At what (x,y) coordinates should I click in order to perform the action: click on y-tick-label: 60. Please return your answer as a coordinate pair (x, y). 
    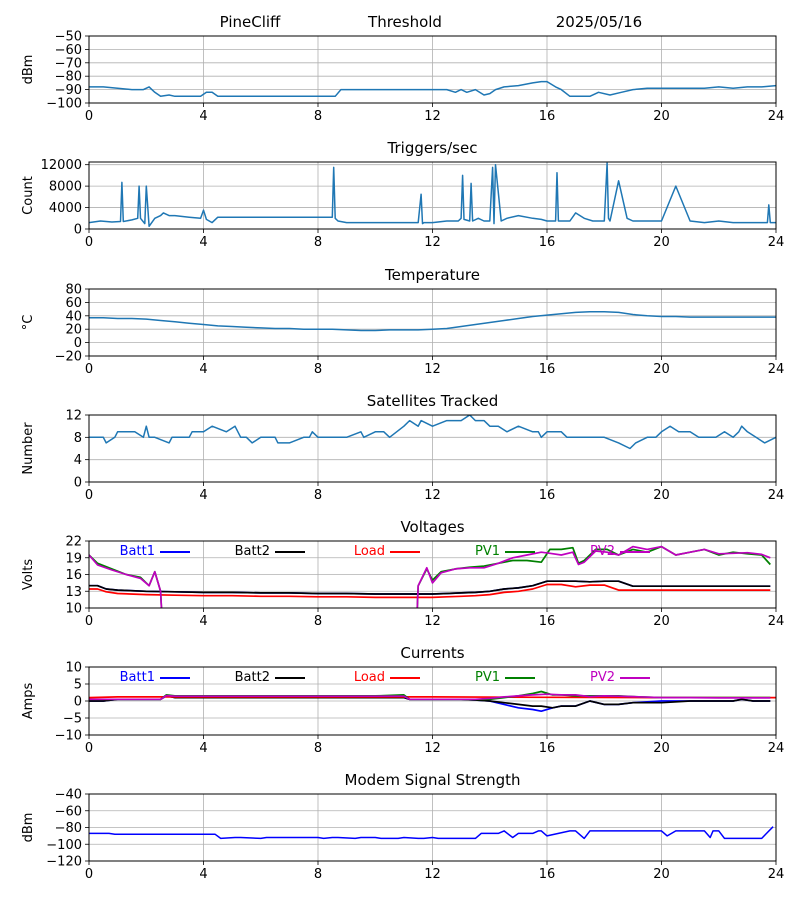
    Looking at the image, I should click on (73, 303).